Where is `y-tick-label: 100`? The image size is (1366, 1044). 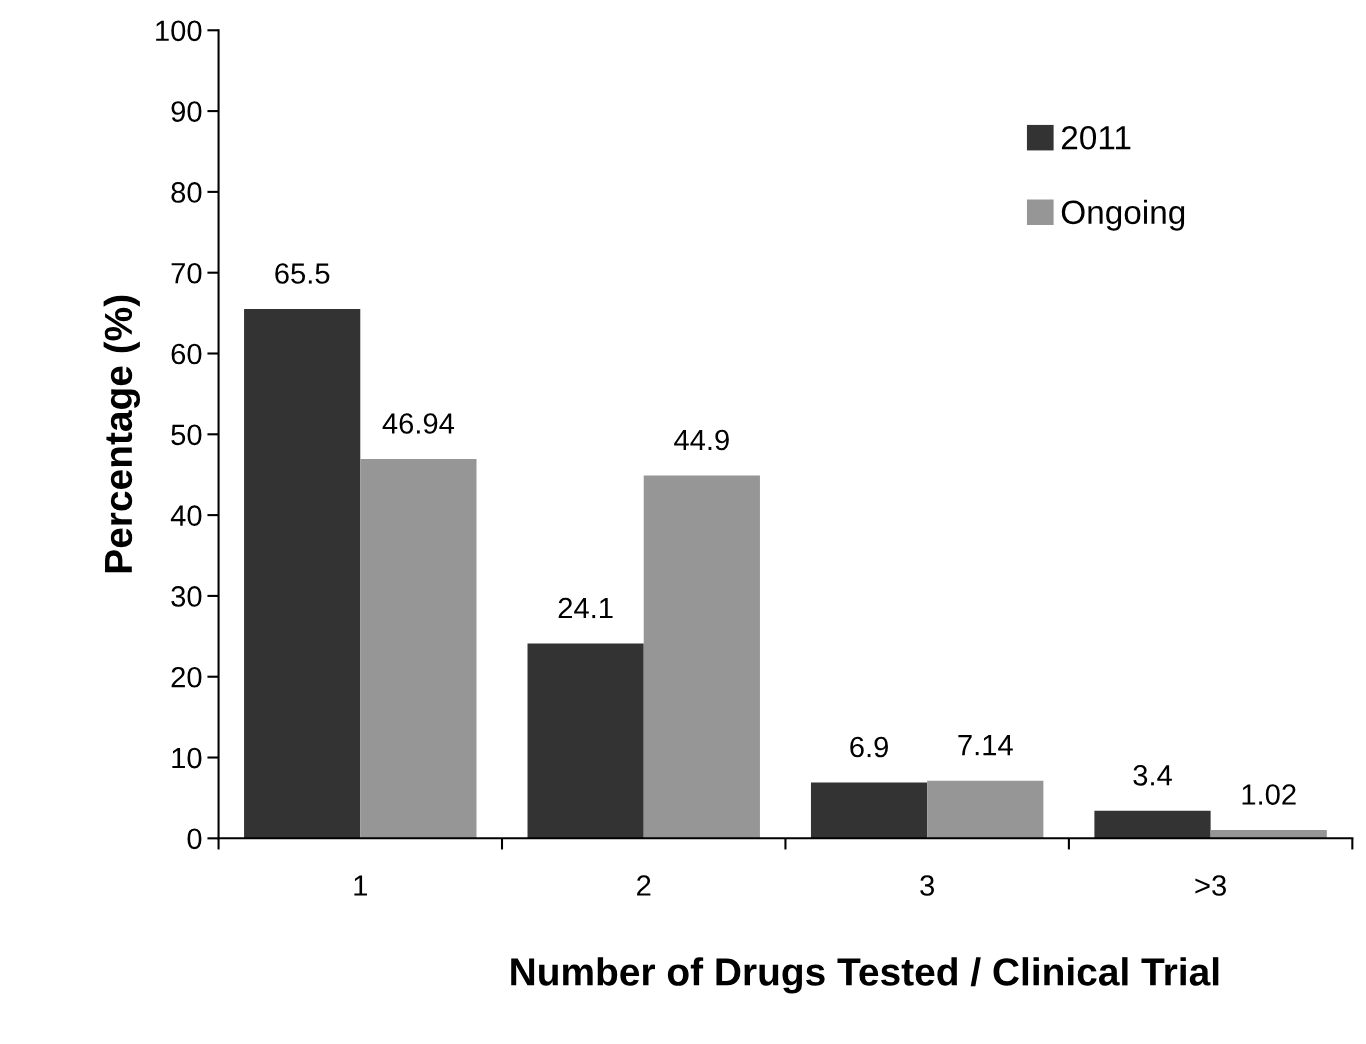 y-tick-label: 100 is located at coordinates (179, 31).